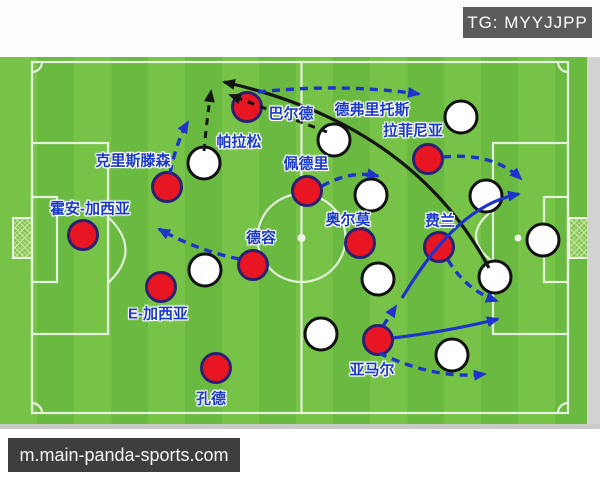 The width and height of the screenshot is (600, 480). What do you see at coordinates (562, 407) in the screenshot?
I see `corner-arc-br` at bounding box center [562, 407].